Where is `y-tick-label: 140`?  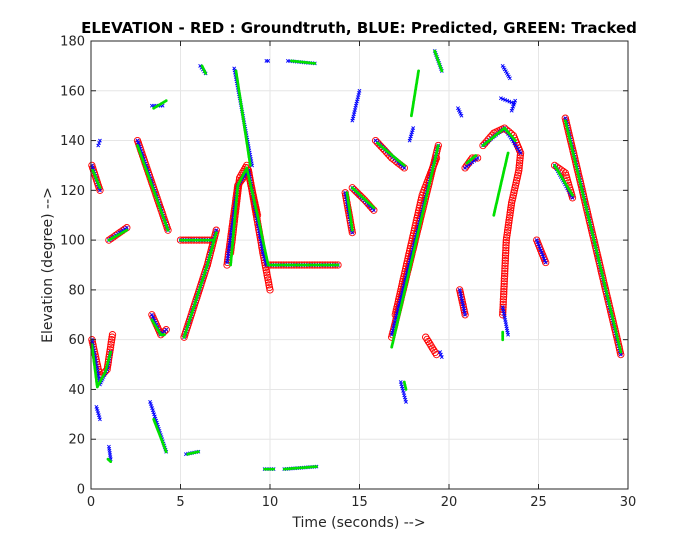
y-tick-label: 140 is located at coordinates (72, 141).